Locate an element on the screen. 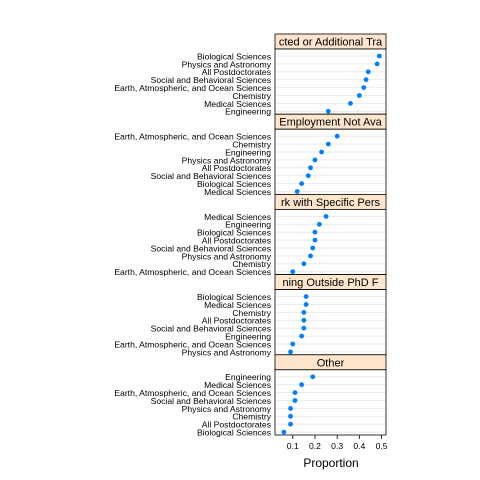 This screenshot has width=480, height=480. panel-title: Employment Not Ava is located at coordinates (330, 123).